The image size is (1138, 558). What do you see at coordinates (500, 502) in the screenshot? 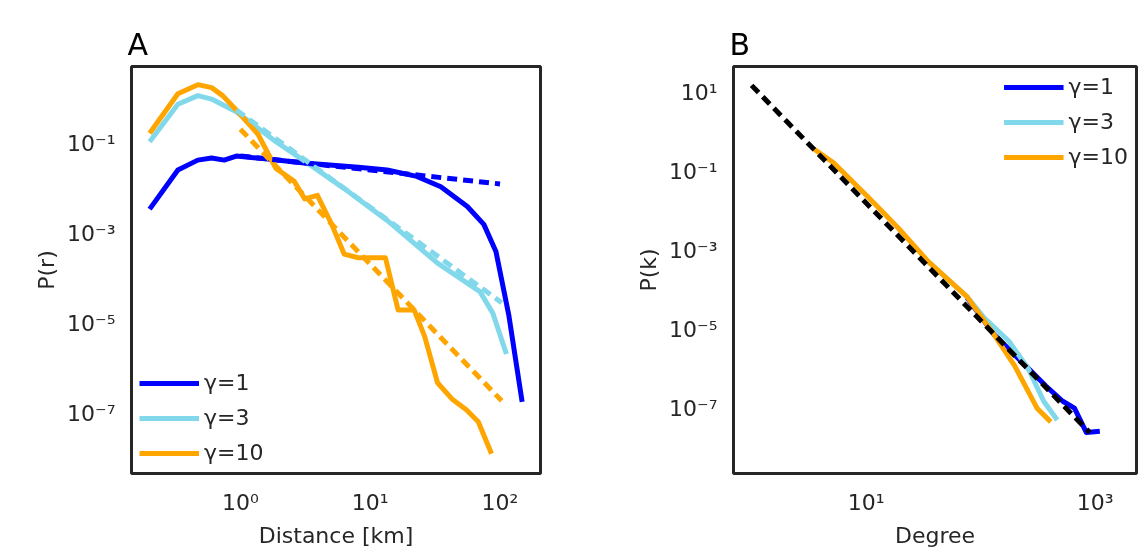
I see `x-tick-label: 10²` at bounding box center [500, 502].